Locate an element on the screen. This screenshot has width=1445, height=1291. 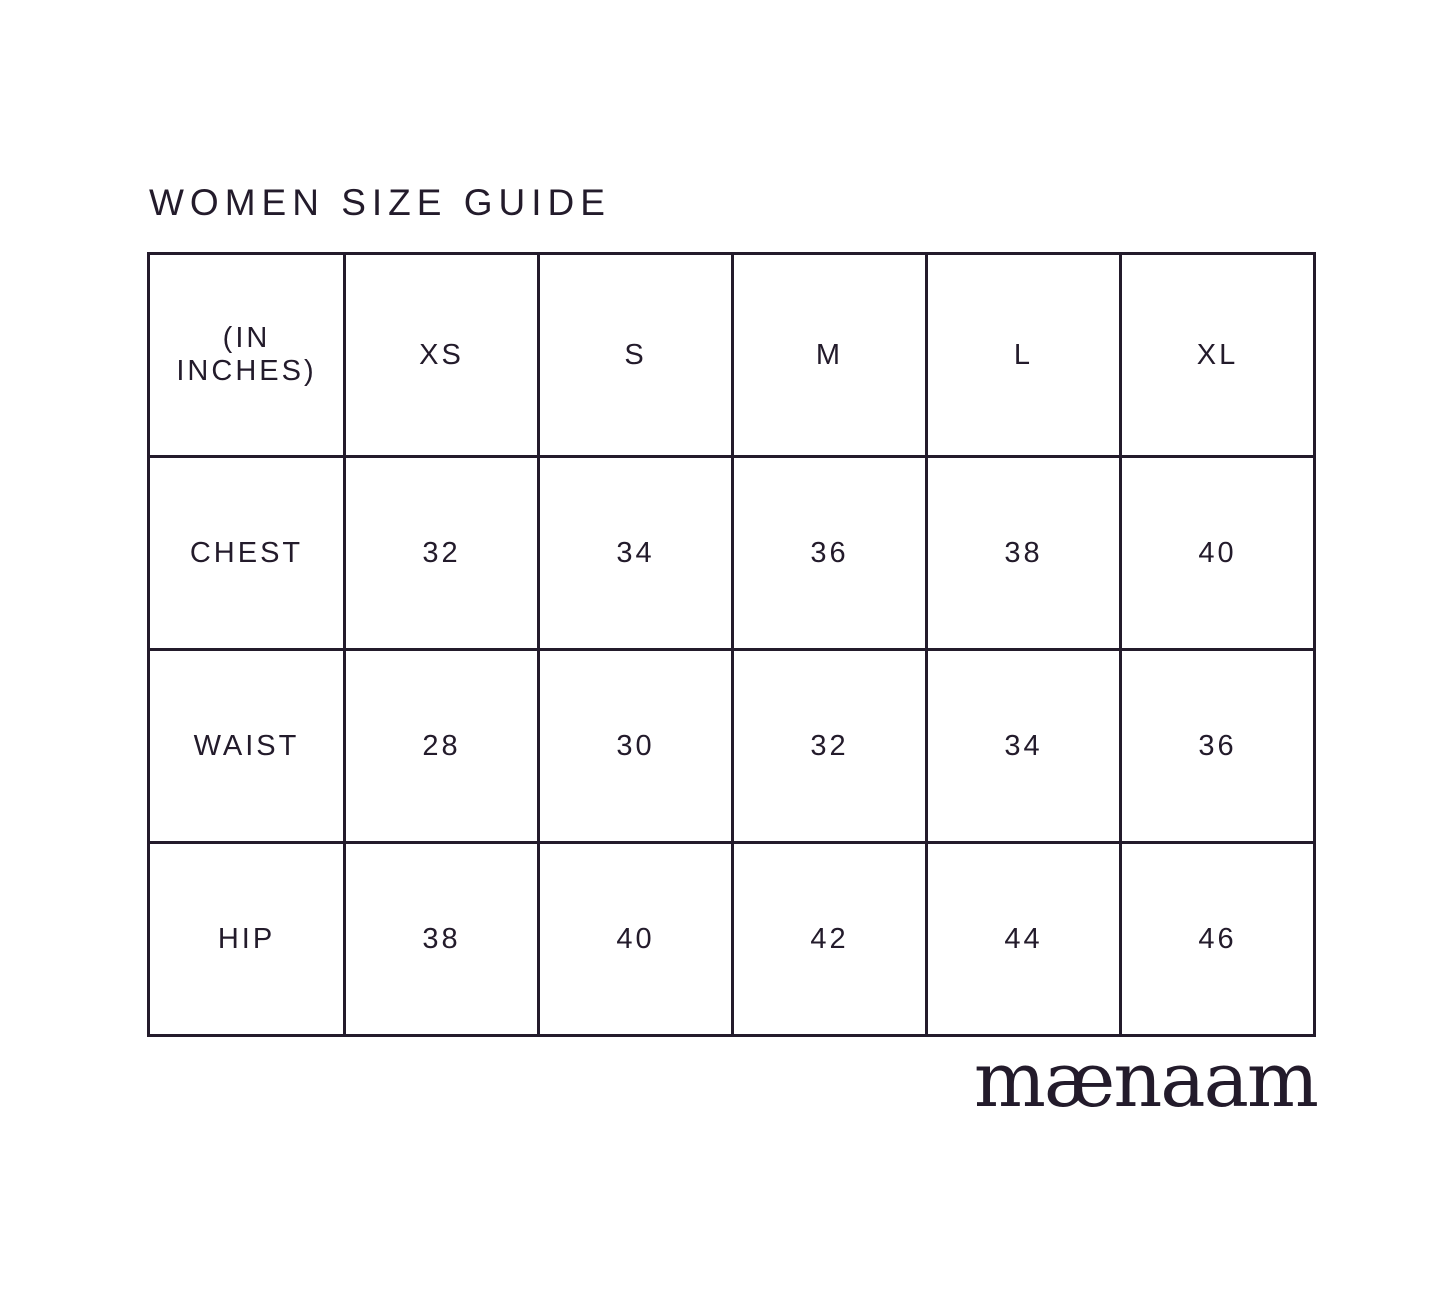
table-header-row: (IN INCHES) XS S M L XL is located at coordinates (731, 355).